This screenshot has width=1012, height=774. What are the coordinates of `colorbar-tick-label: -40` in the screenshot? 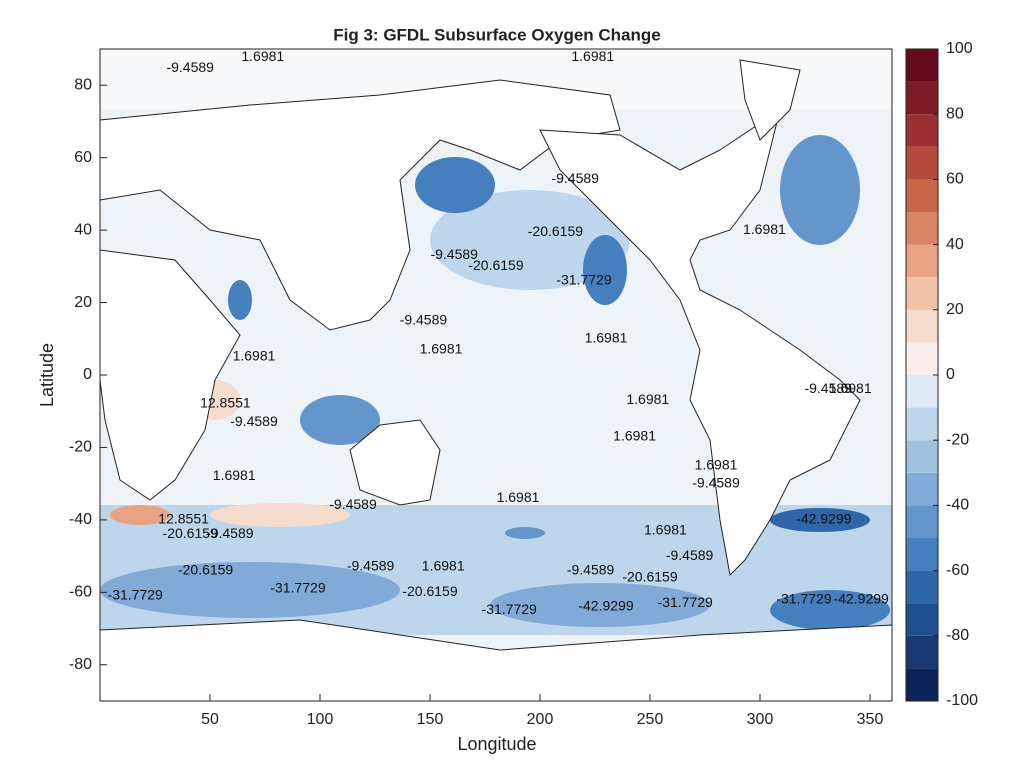 It's located at (957, 505).